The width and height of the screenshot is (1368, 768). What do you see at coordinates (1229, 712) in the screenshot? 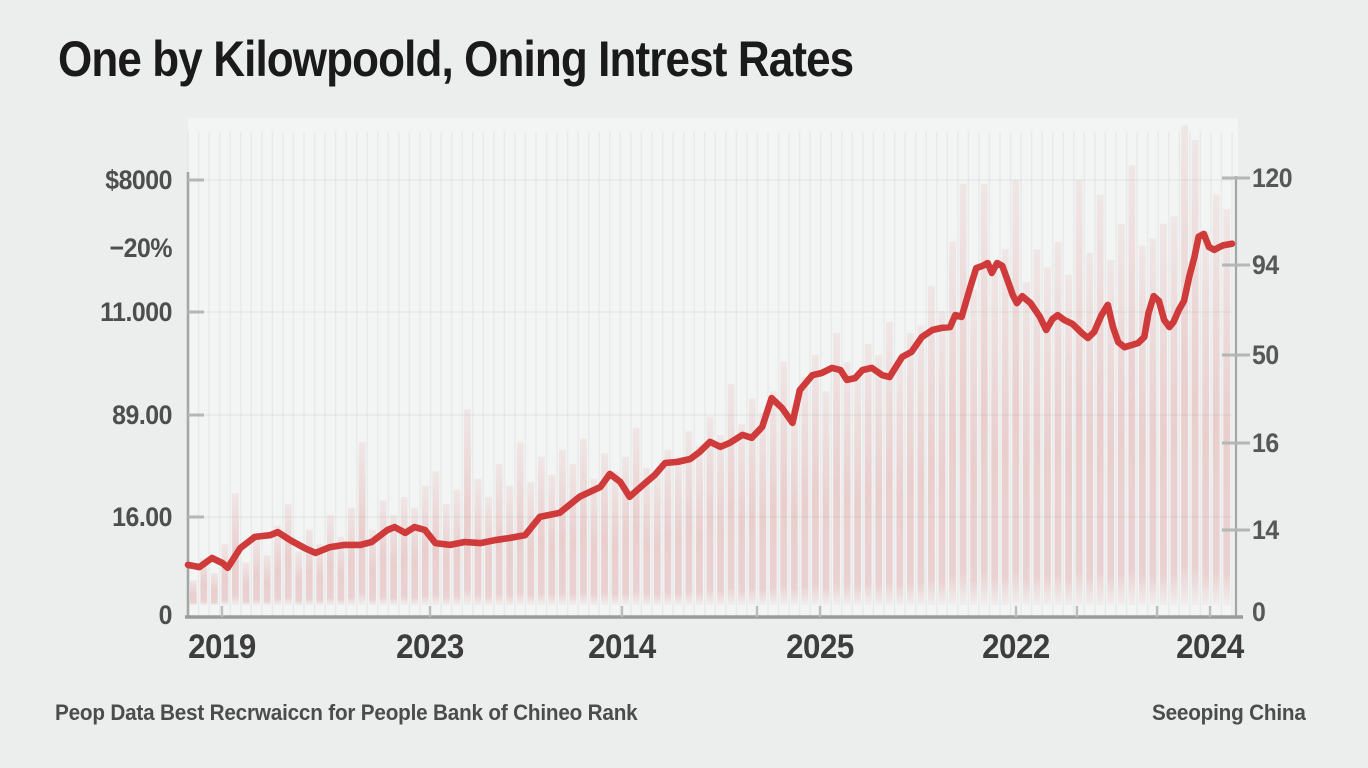
I see `attribution-note: Seeoping China` at bounding box center [1229, 712].